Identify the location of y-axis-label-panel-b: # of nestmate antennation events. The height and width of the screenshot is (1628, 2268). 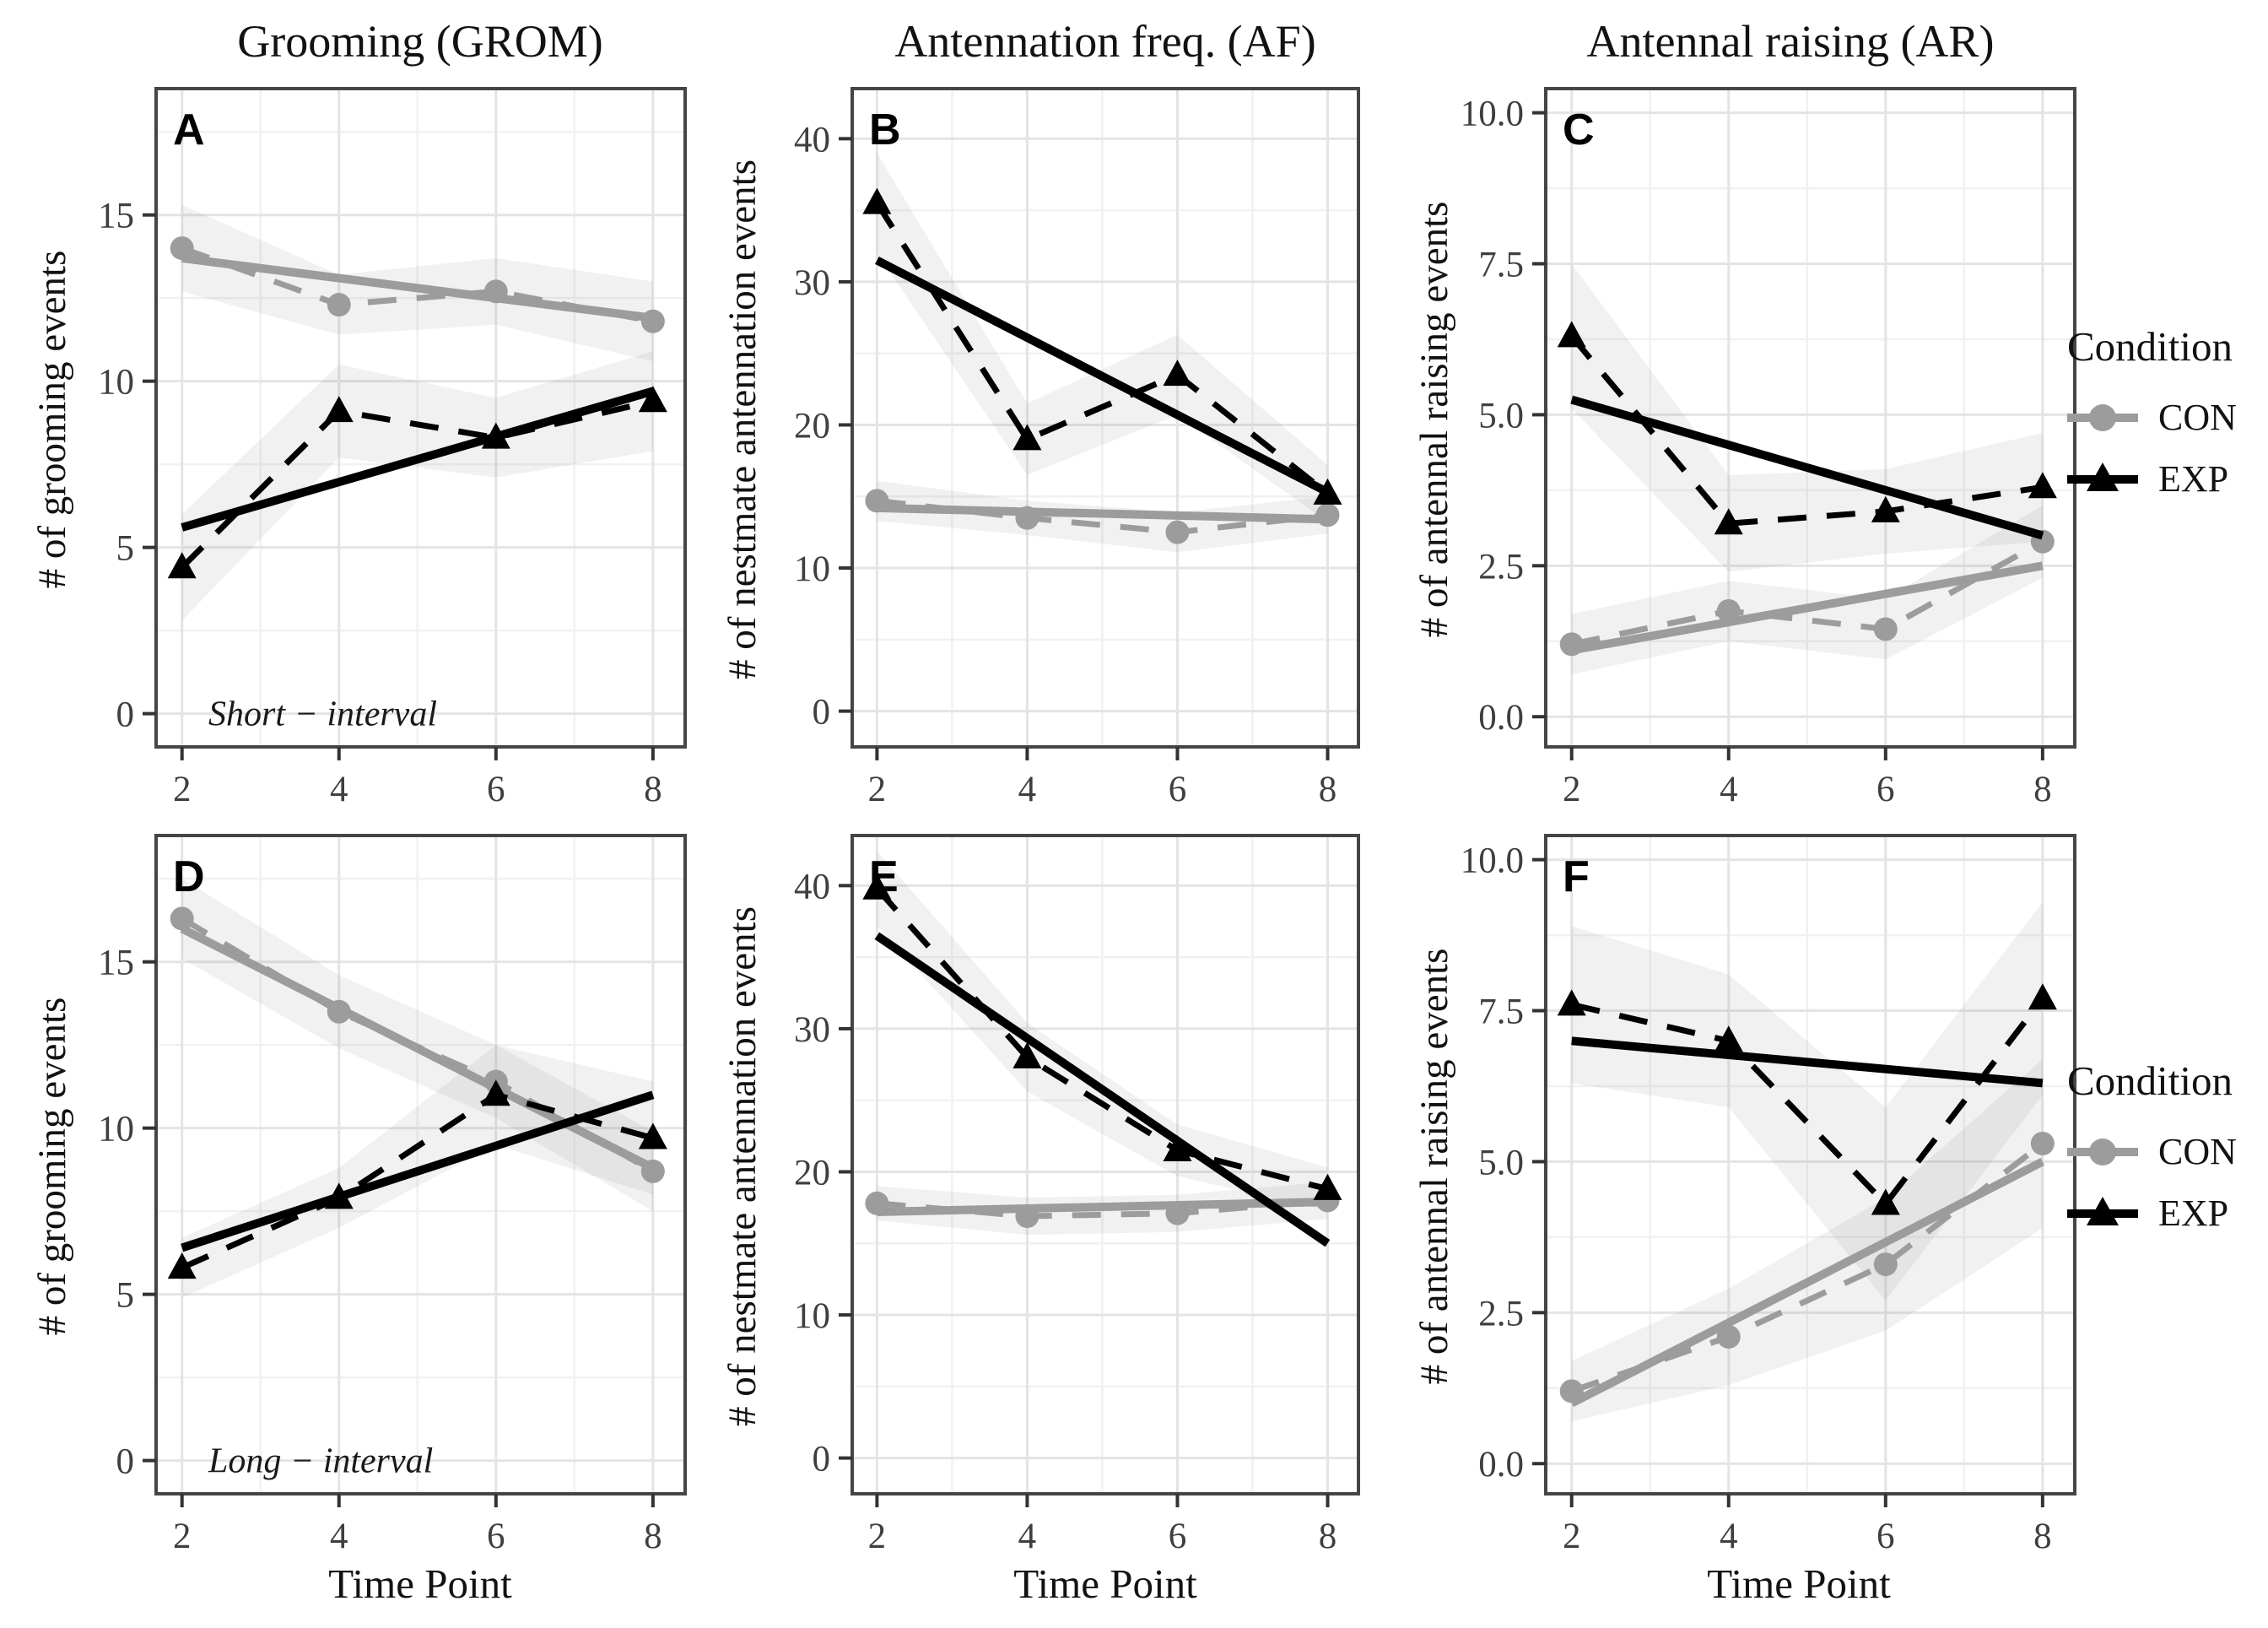
(742, 420).